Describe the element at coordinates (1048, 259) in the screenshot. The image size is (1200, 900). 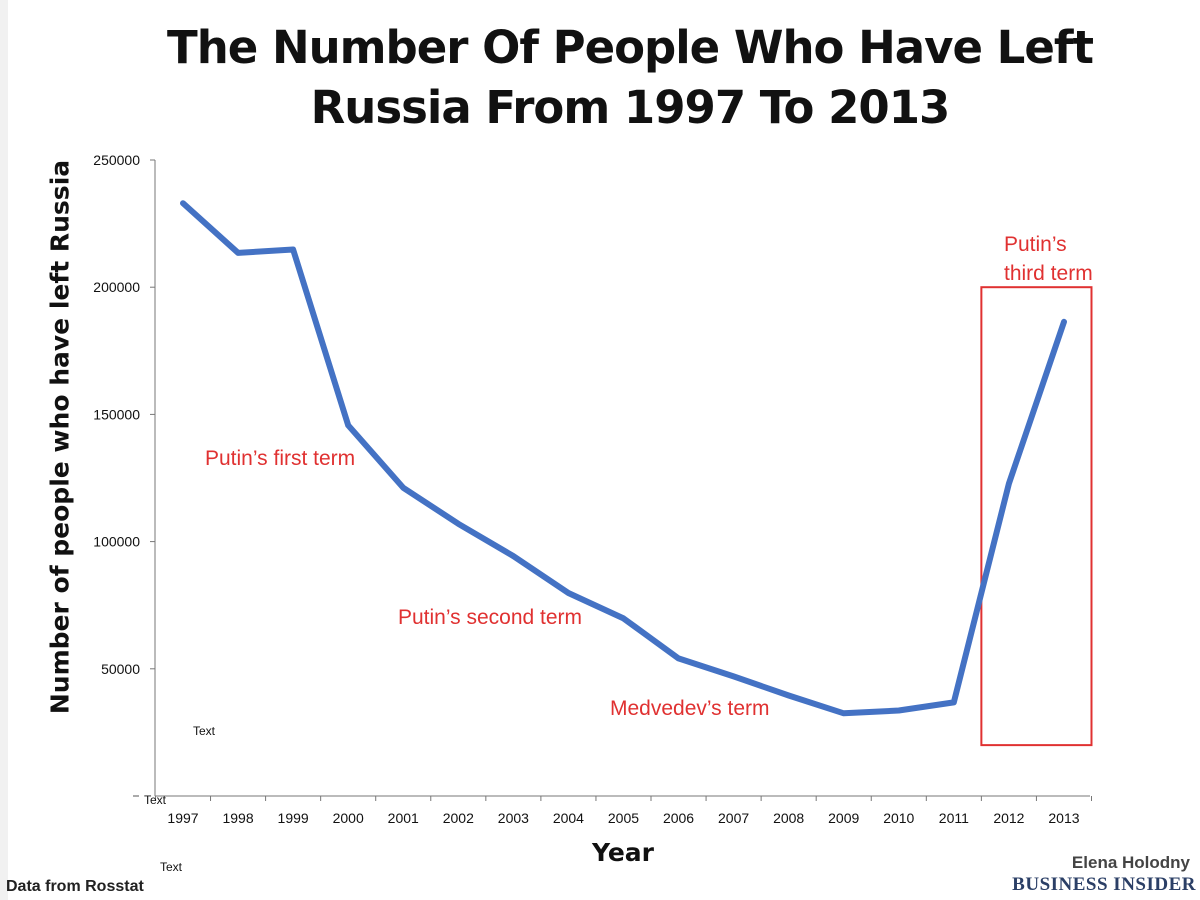
I see `annotation-third-term: Putin’s third term` at that location.